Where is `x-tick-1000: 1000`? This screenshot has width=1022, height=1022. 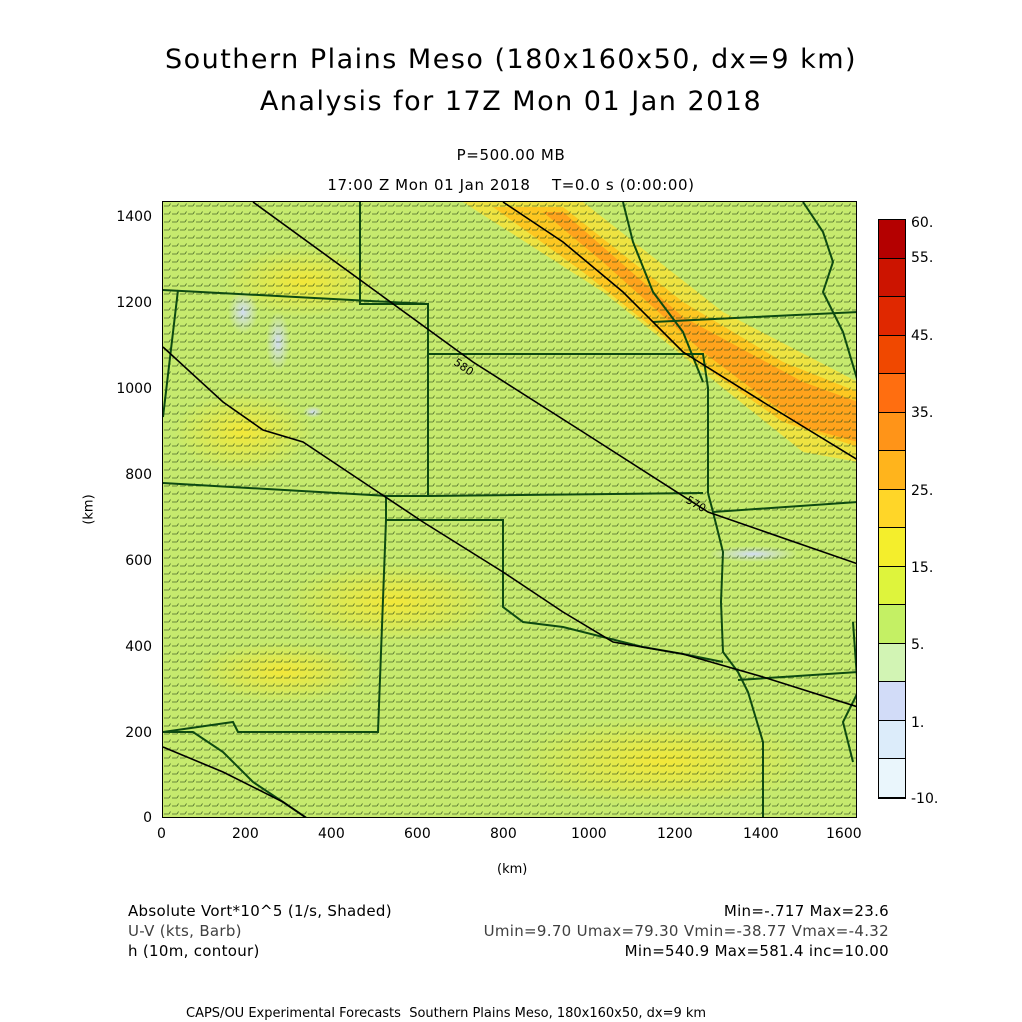 x-tick-1000: 1000 is located at coordinates (589, 834).